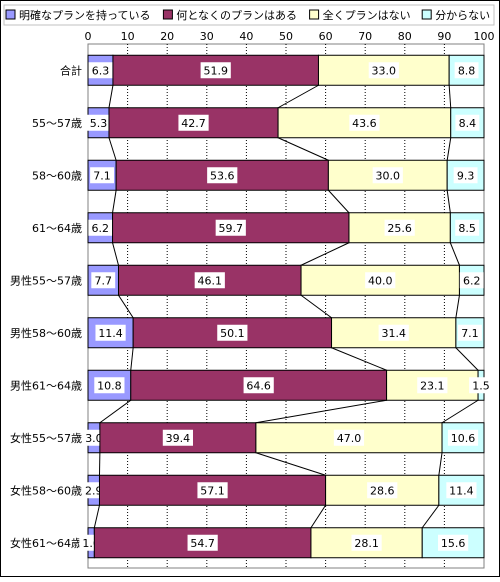  Describe the element at coordinates (380, 280) in the screenshot. I see `data-label: 40.0` at that location.